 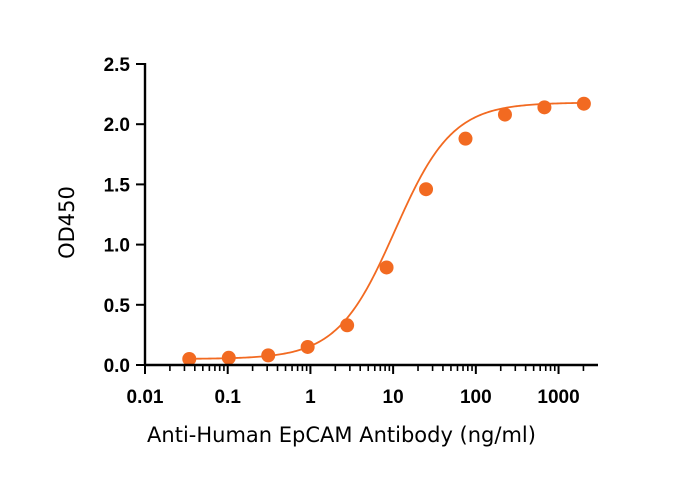 I want to click on x-tick-label: 1, so click(x=310, y=397).